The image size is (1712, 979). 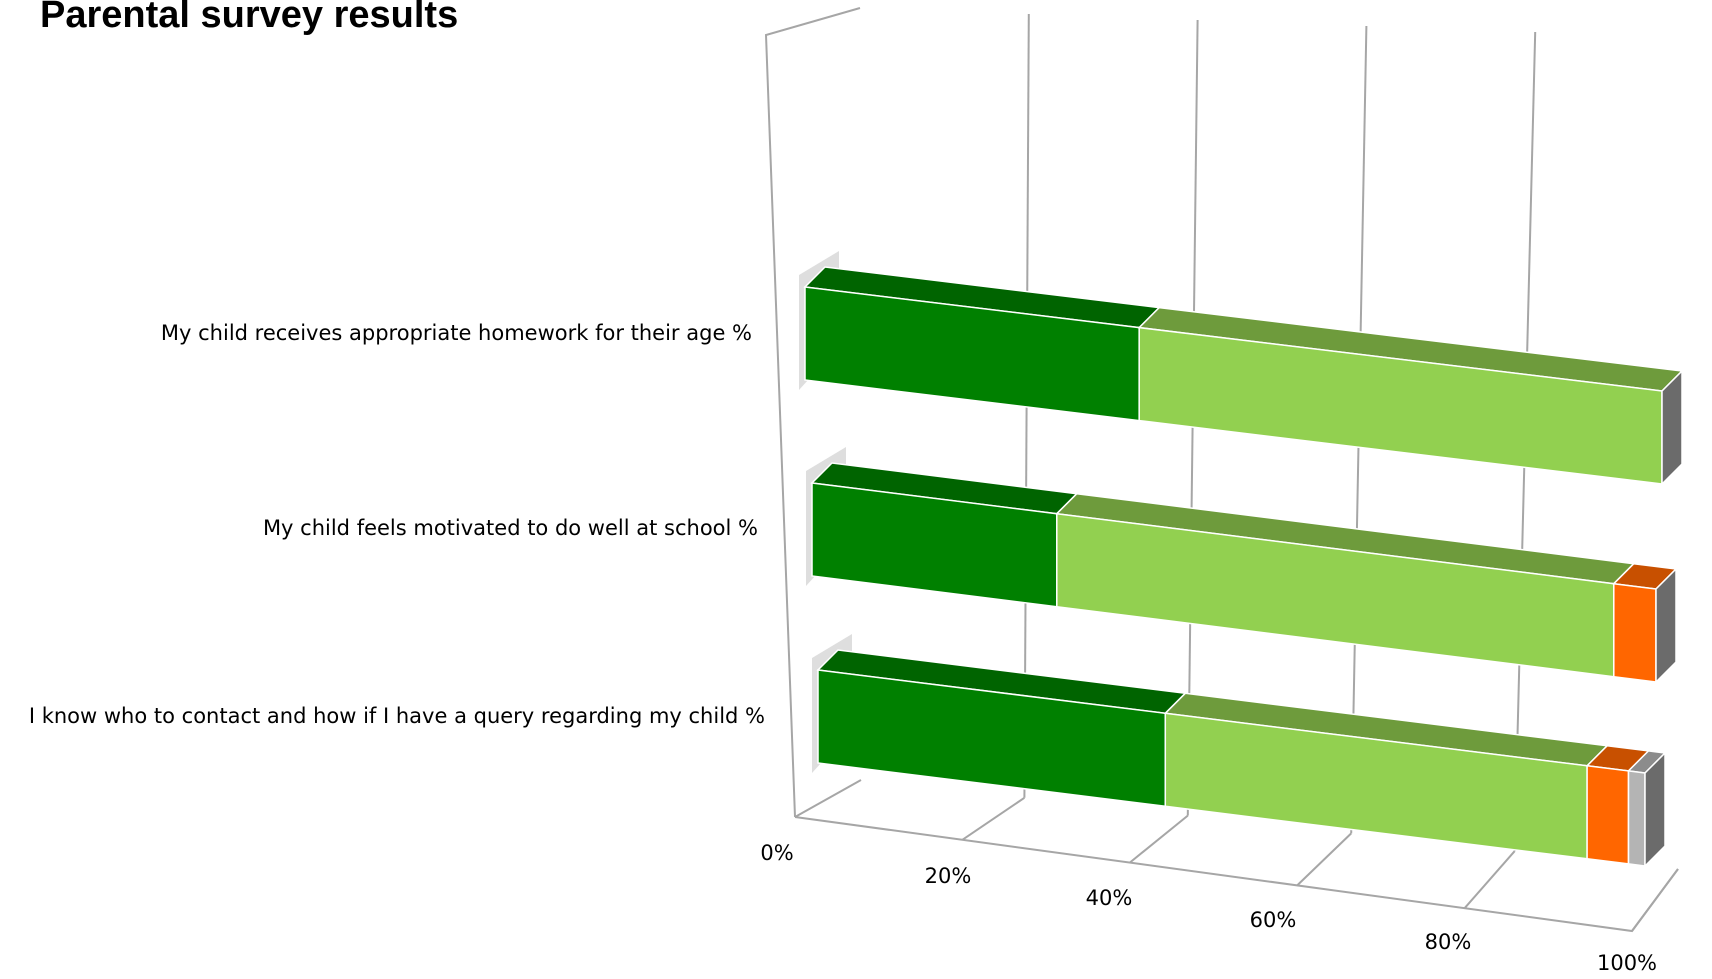 What do you see at coordinates (249, 18) in the screenshot?
I see `chart-title: Parental survey results` at bounding box center [249, 18].